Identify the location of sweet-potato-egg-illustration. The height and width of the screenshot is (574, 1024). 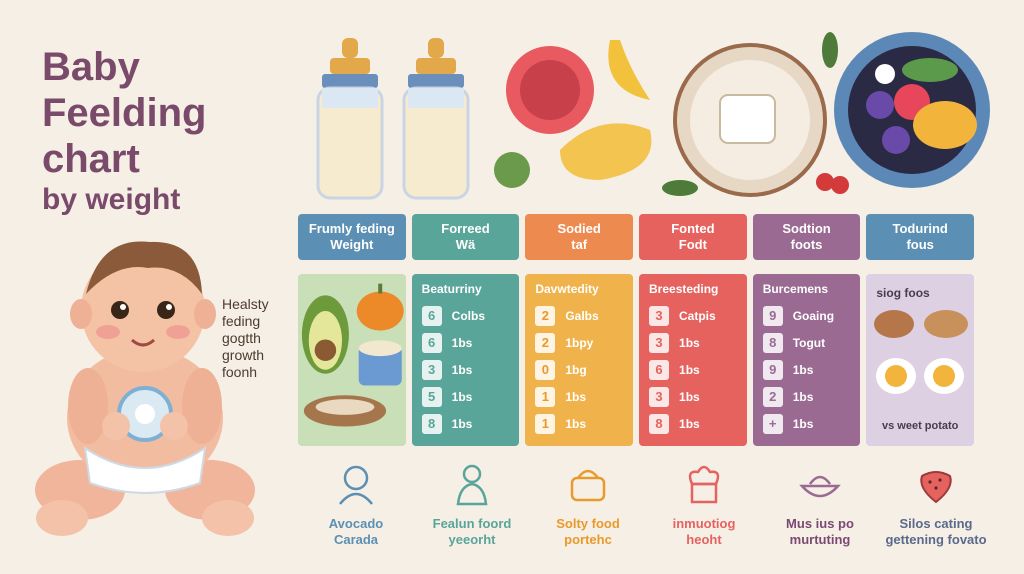
(921, 352).